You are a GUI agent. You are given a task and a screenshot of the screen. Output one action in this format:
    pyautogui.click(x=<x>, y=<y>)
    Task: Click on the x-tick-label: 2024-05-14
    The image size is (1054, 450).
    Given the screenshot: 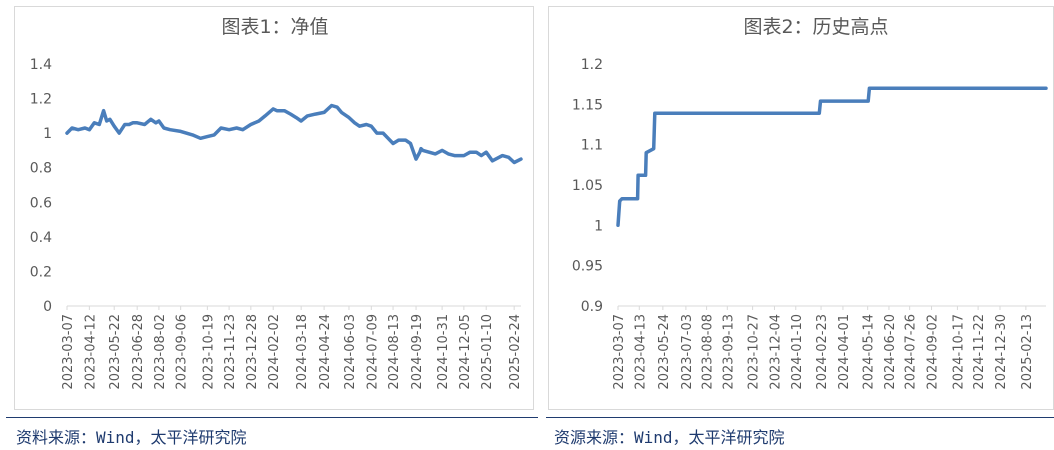 What is the action you would take?
    pyautogui.click(x=869, y=352)
    